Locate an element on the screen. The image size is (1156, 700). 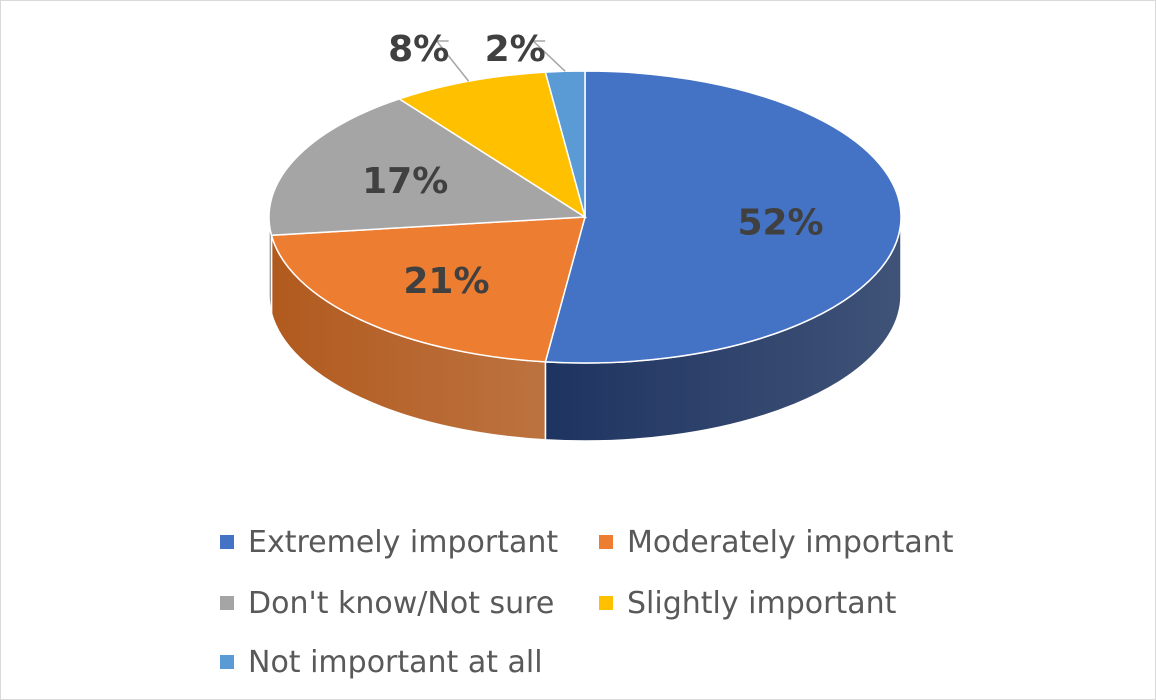
legend-item-extremely-important: Extremely important is located at coordinates (389, 542).